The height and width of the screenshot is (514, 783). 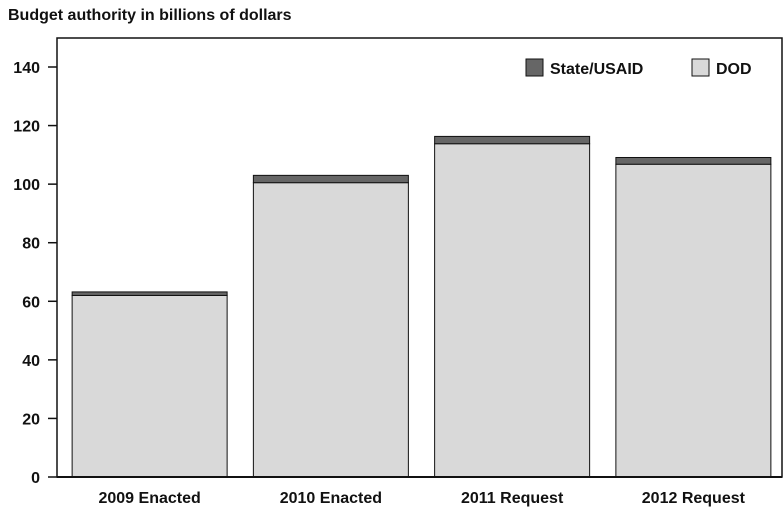 What do you see at coordinates (35, 273) in the screenshot?
I see `y-axis: 0 20 40 60 80 100 120 140` at bounding box center [35, 273].